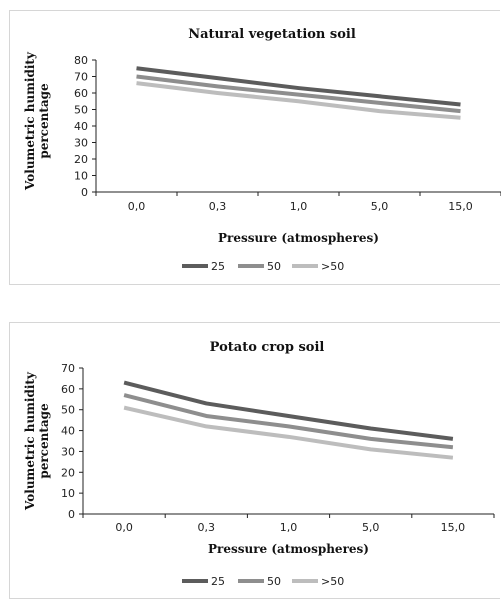 Image resolution: width=501 pixels, height=600 pixels. Describe the element at coordinates (207, 527) in the screenshot. I see `chart2-x-tick-label: 0,3` at that location.